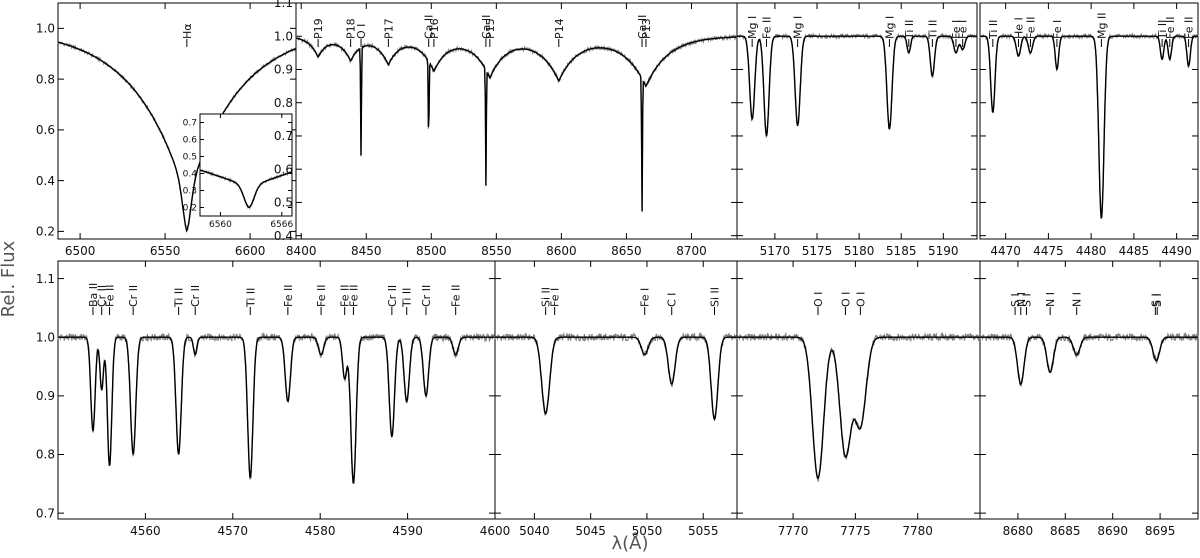 The height and width of the screenshot is (558, 1200). Describe the element at coordinates (561, 251) in the screenshot. I see `paschen-x-tick-label: 8600` at that location.